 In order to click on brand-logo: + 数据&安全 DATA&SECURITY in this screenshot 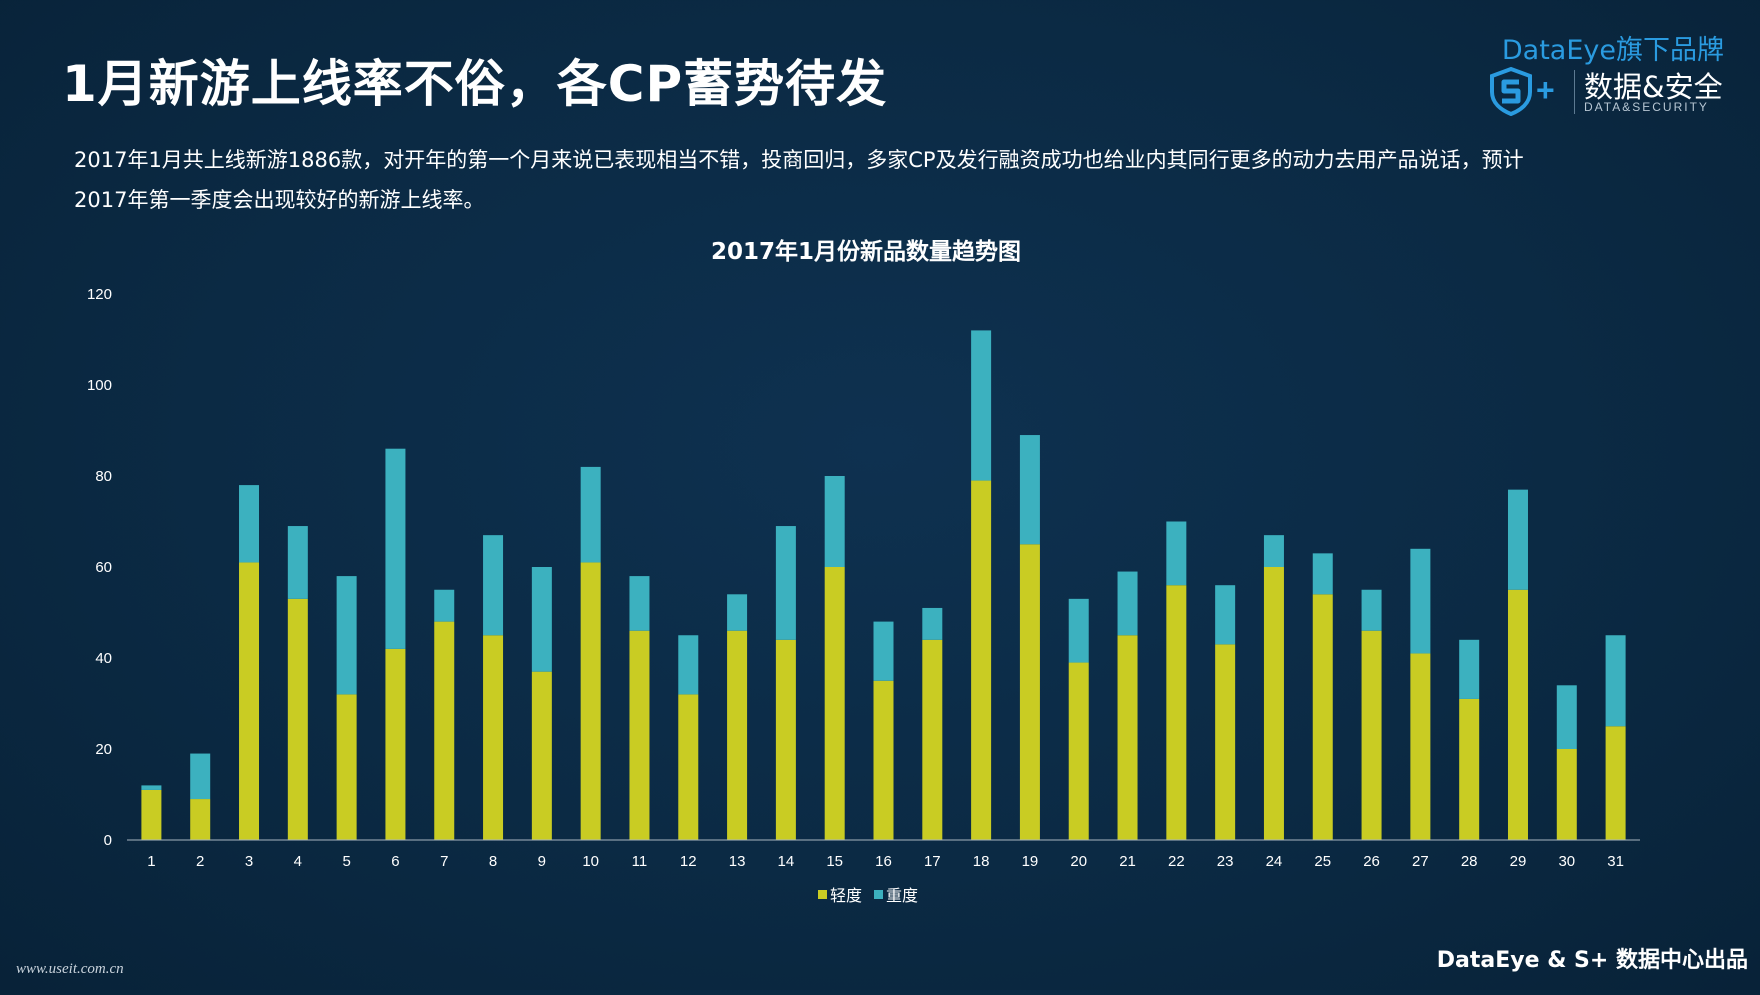, I will do `click(1606, 90)`.